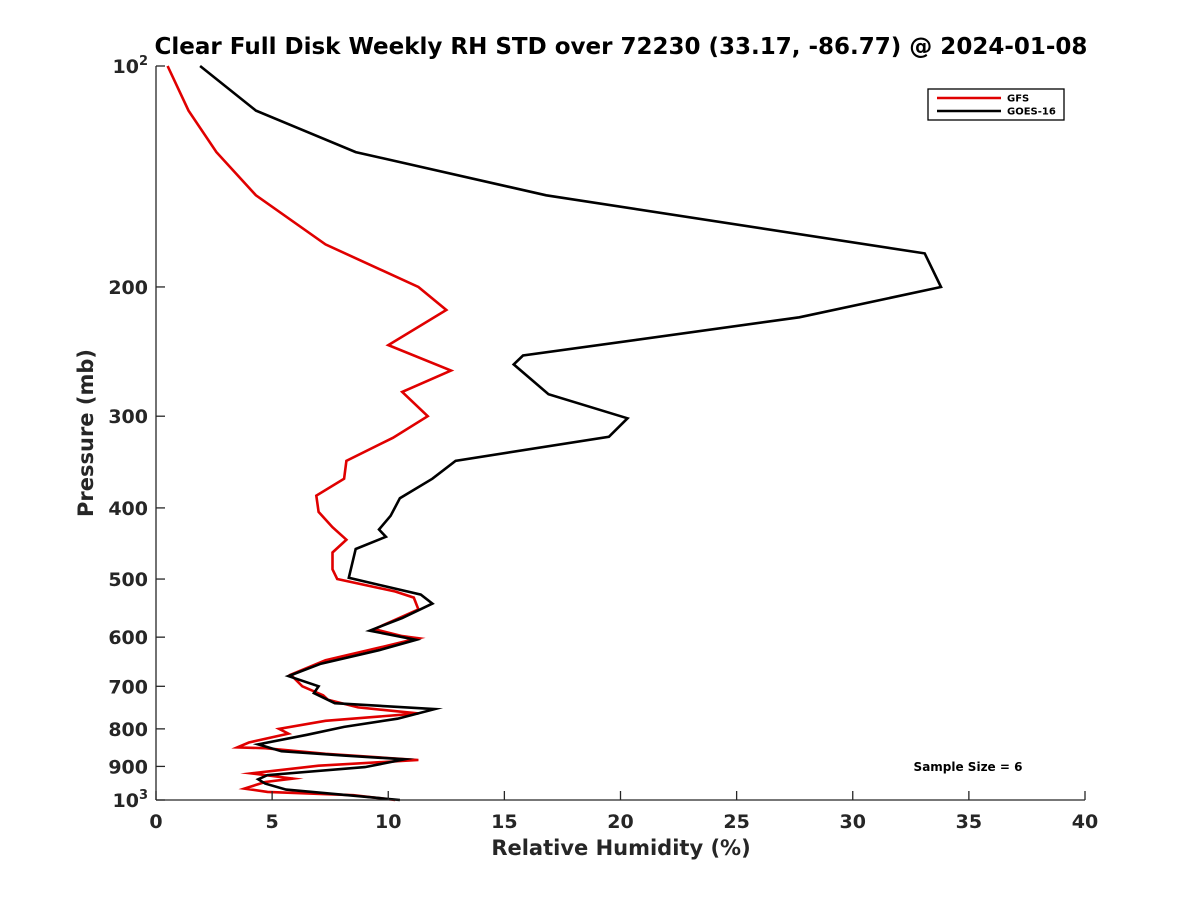 Image resolution: width=1200 pixels, height=900 pixels. What do you see at coordinates (128, 687) in the screenshot?
I see `y-tick-label: 700` at bounding box center [128, 687].